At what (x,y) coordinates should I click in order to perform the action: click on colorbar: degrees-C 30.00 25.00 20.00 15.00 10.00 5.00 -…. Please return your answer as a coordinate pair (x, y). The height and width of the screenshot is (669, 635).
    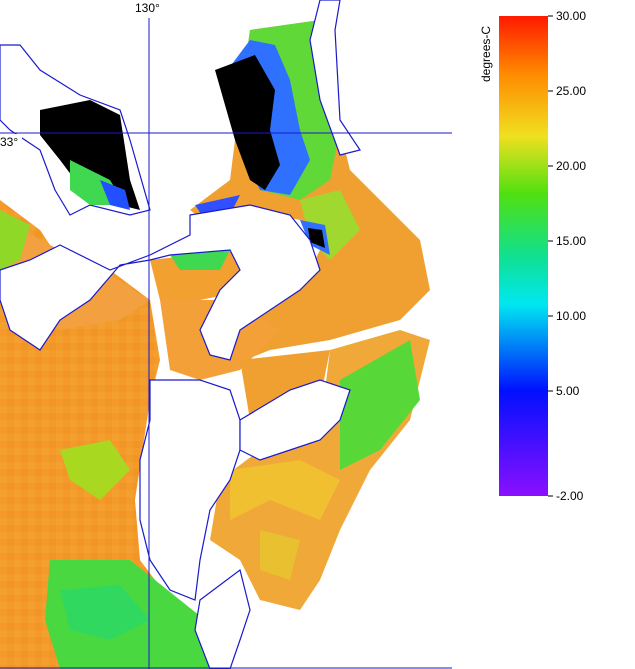
    Looking at the image, I should click on (532, 256).